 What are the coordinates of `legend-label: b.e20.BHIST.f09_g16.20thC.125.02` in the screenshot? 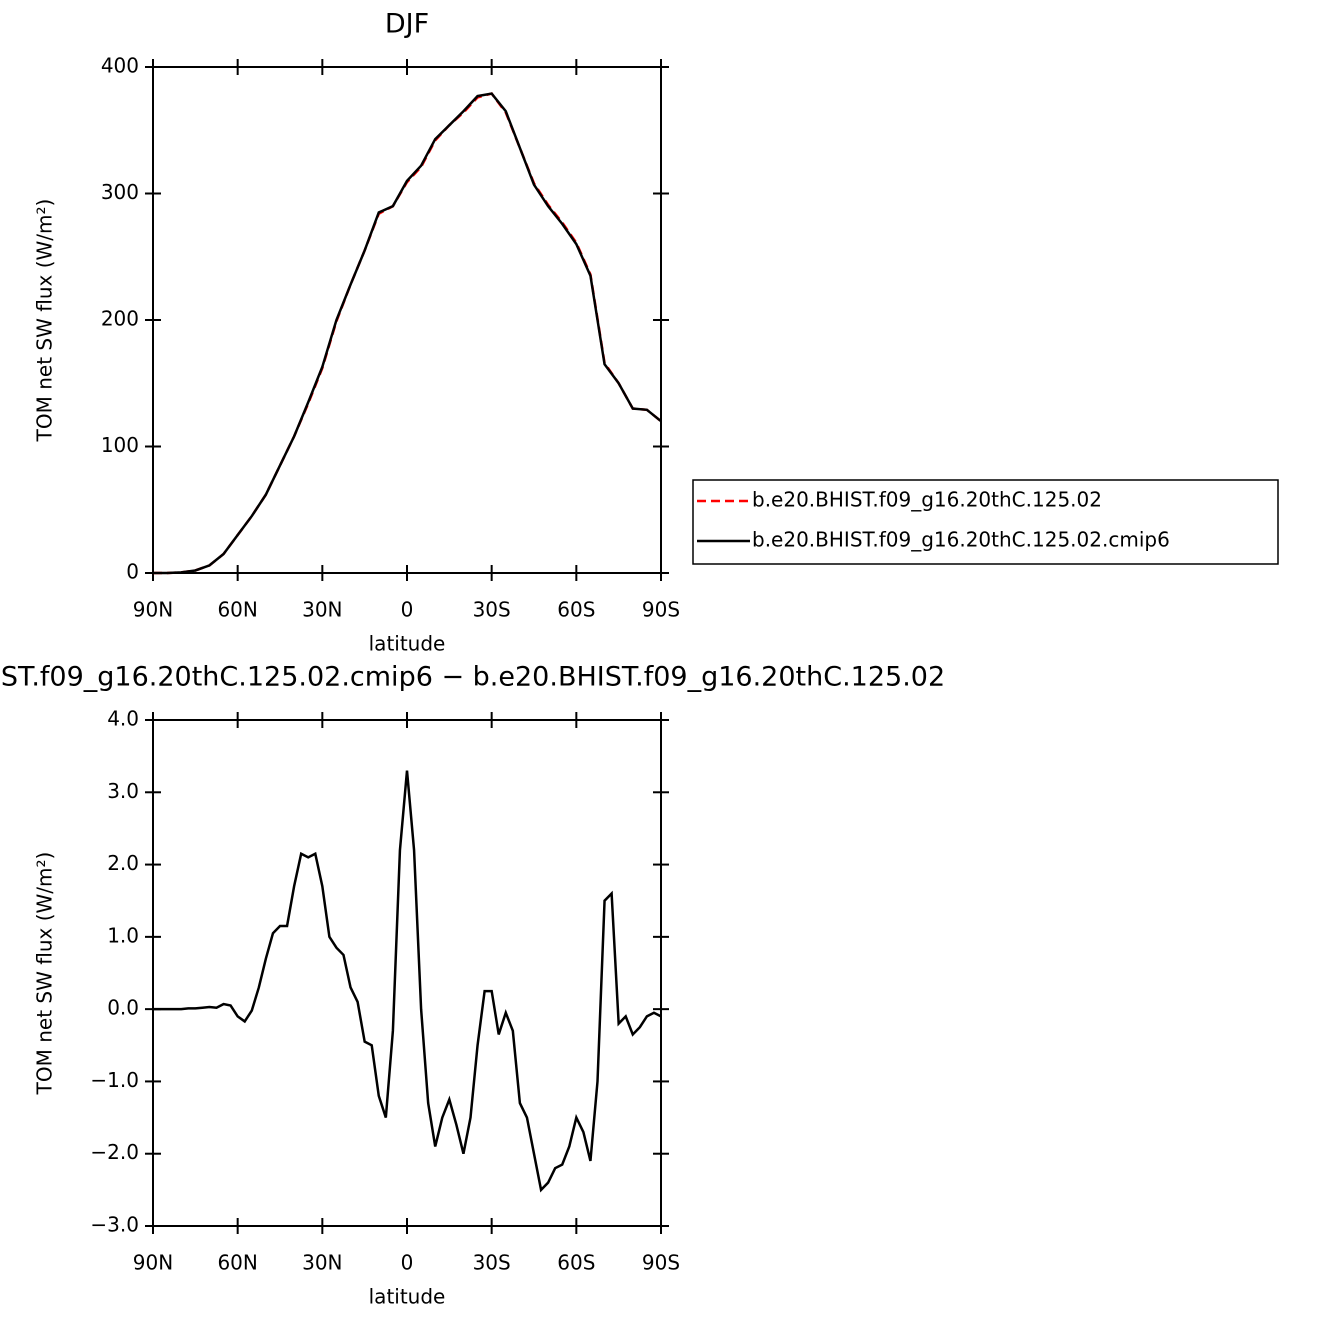 It's located at (927, 500).